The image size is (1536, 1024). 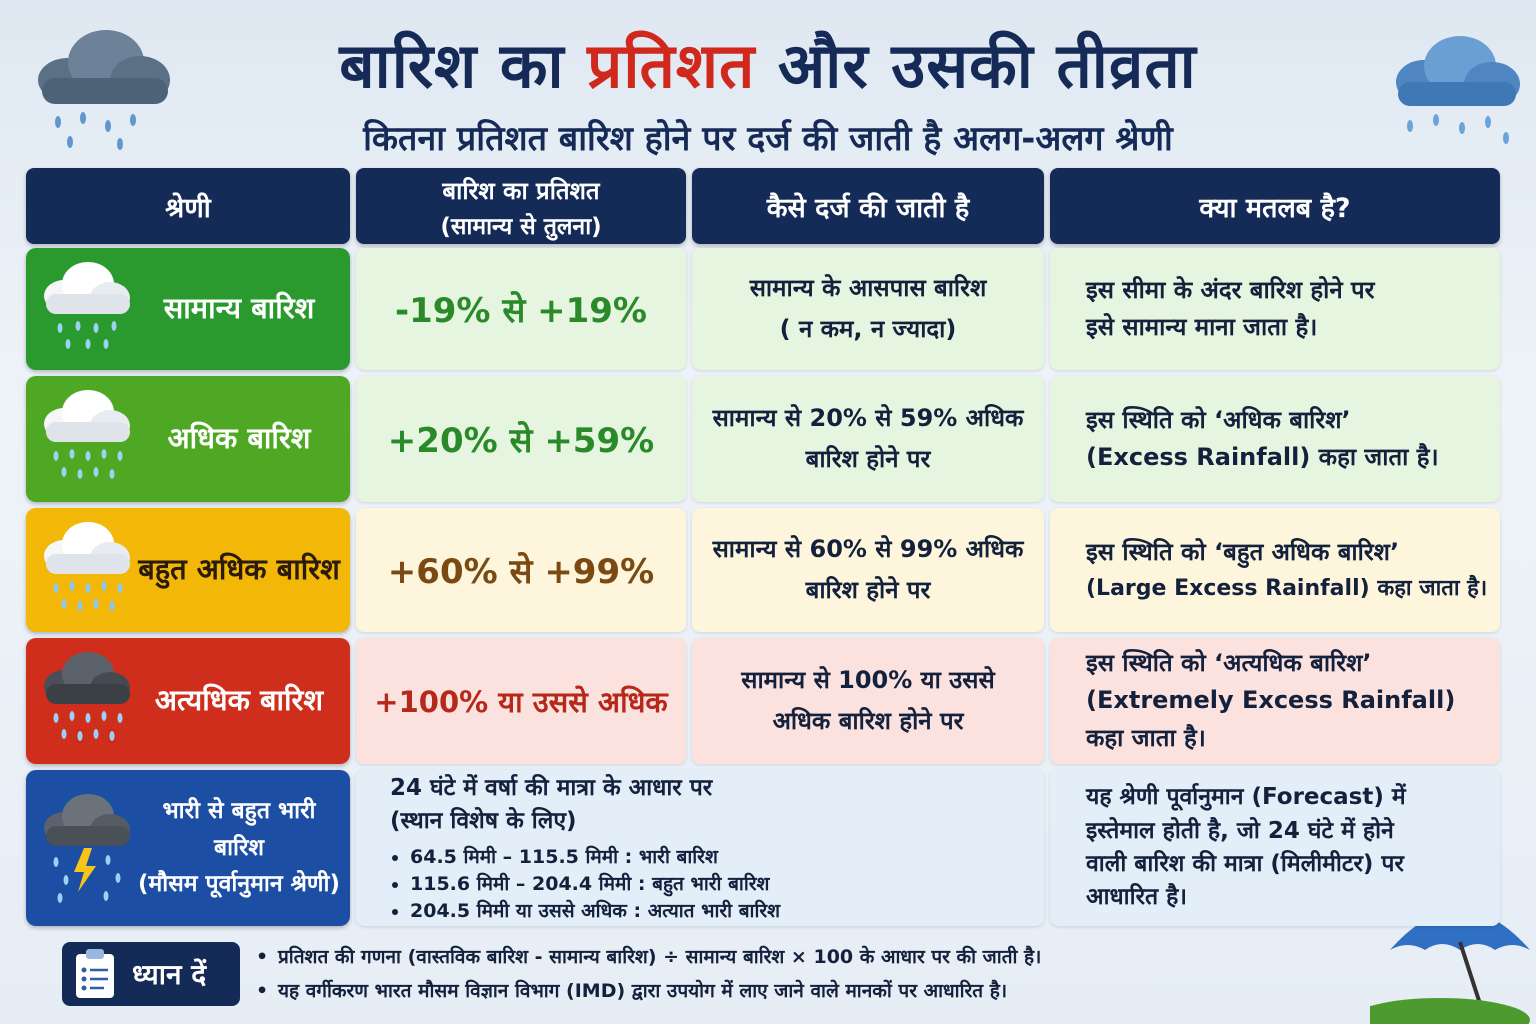 I want to click on percent-extreme-value: +100% या उससे अधिक, so click(x=521, y=701).